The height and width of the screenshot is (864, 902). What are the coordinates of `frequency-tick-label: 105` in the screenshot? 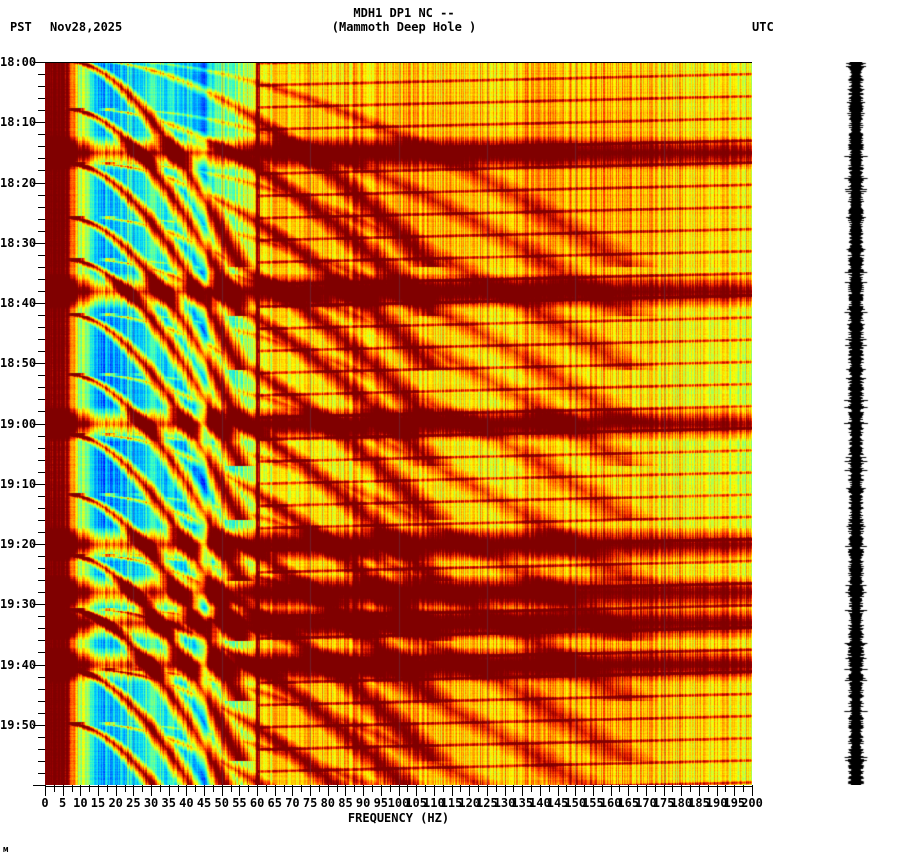 It's located at (416, 803).